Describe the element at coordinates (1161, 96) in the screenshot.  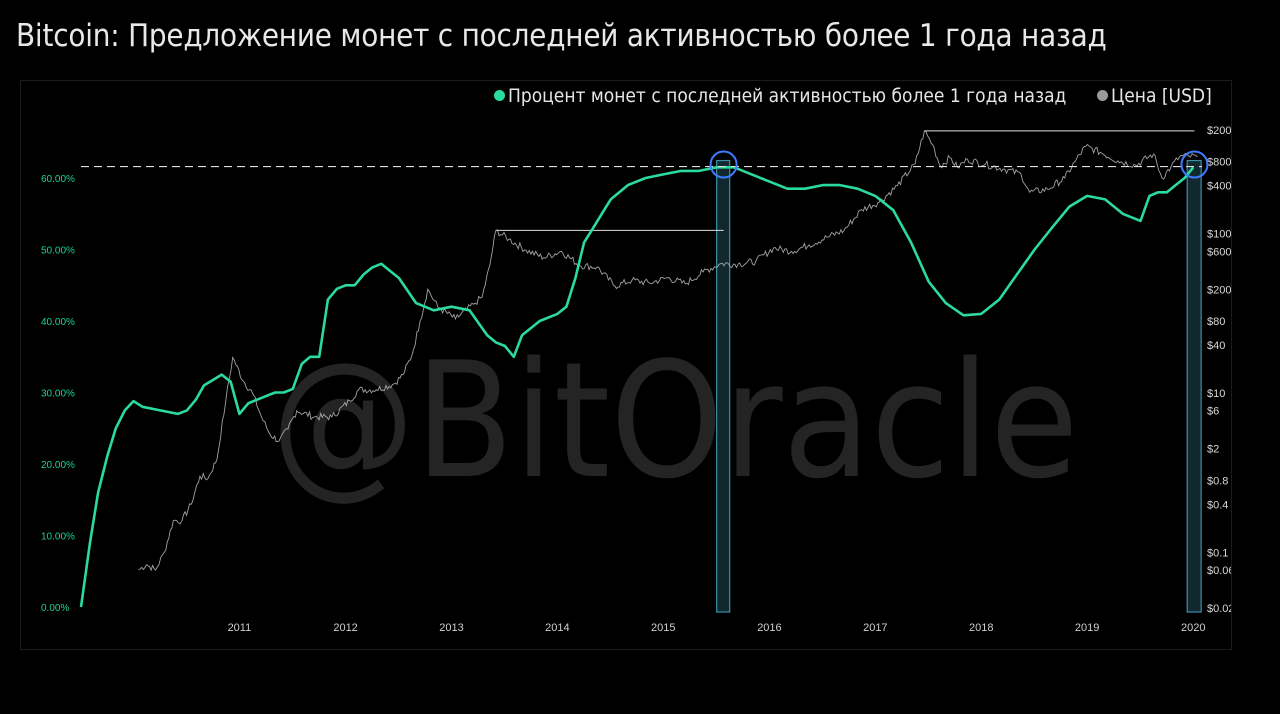
I see `legend-label-price: Цена [USD]` at that location.